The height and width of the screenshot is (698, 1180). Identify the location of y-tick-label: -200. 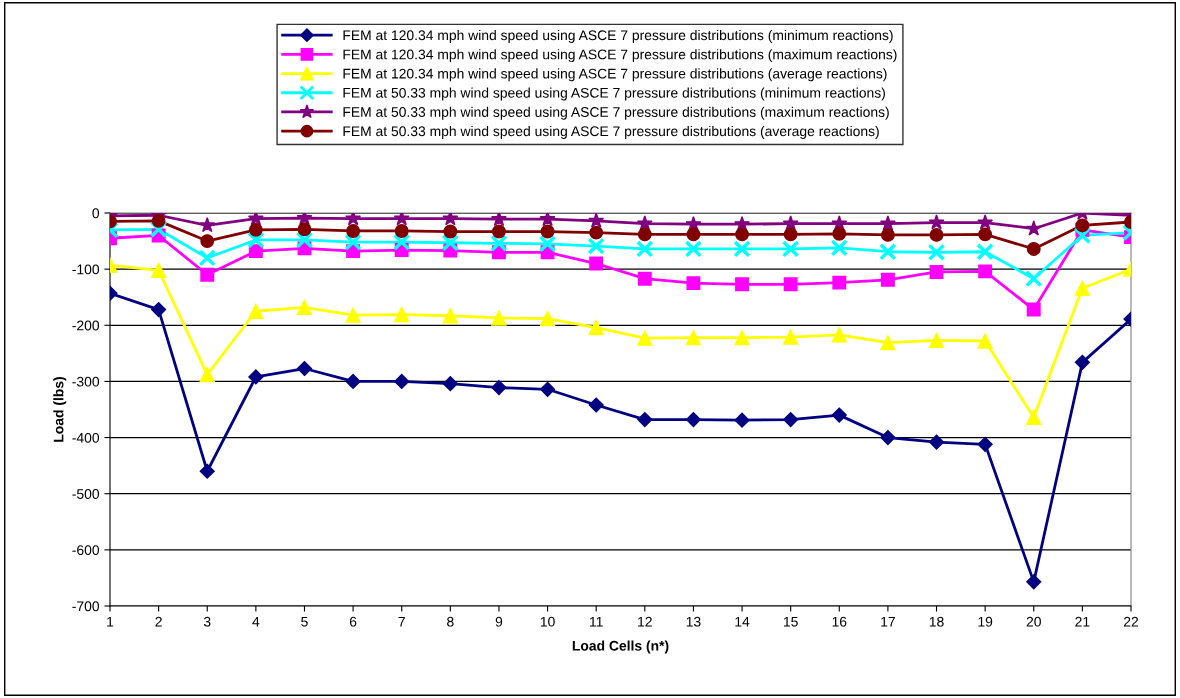
(86, 325).